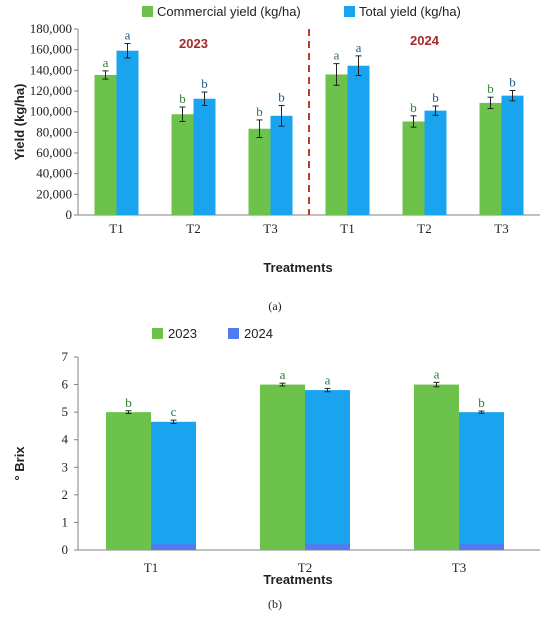 The height and width of the screenshot is (620, 550). What do you see at coordinates (65, 384) in the screenshot?
I see `chart-b-y-tick-label: 6` at bounding box center [65, 384].